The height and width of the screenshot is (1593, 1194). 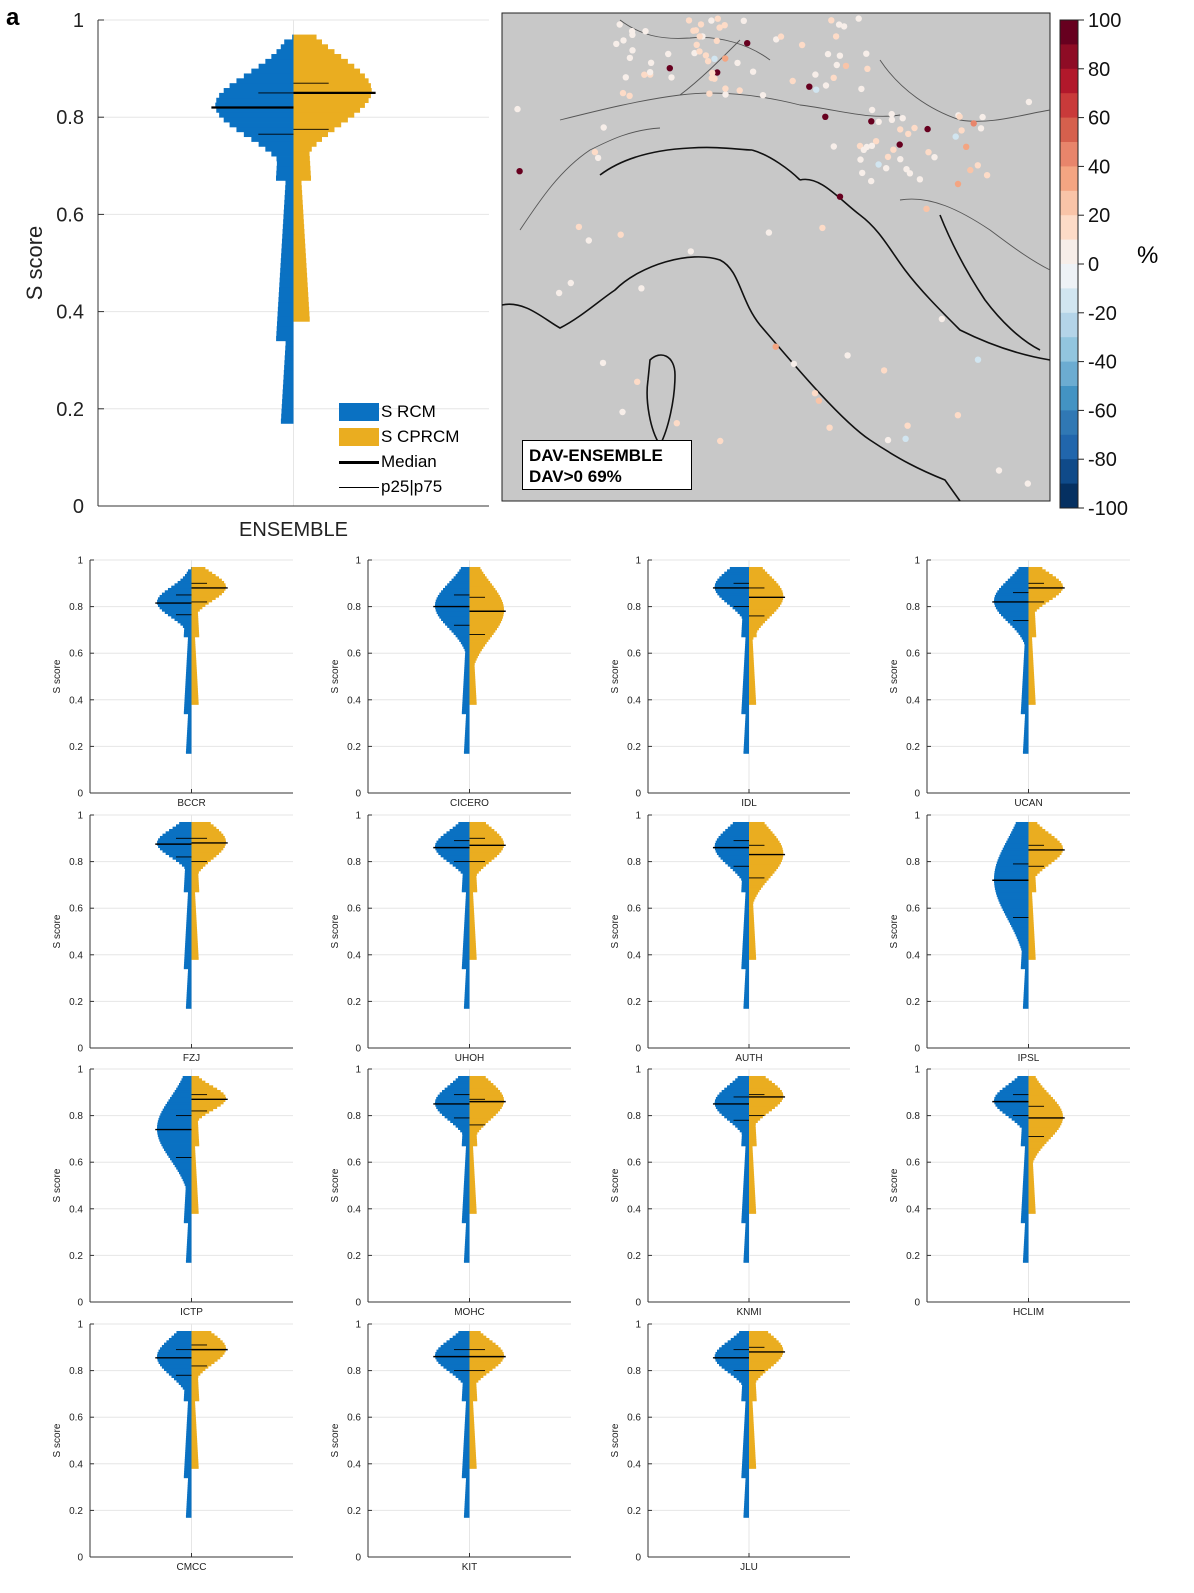 I want to click on colorbar-swatch, so click(x=1069, y=447).